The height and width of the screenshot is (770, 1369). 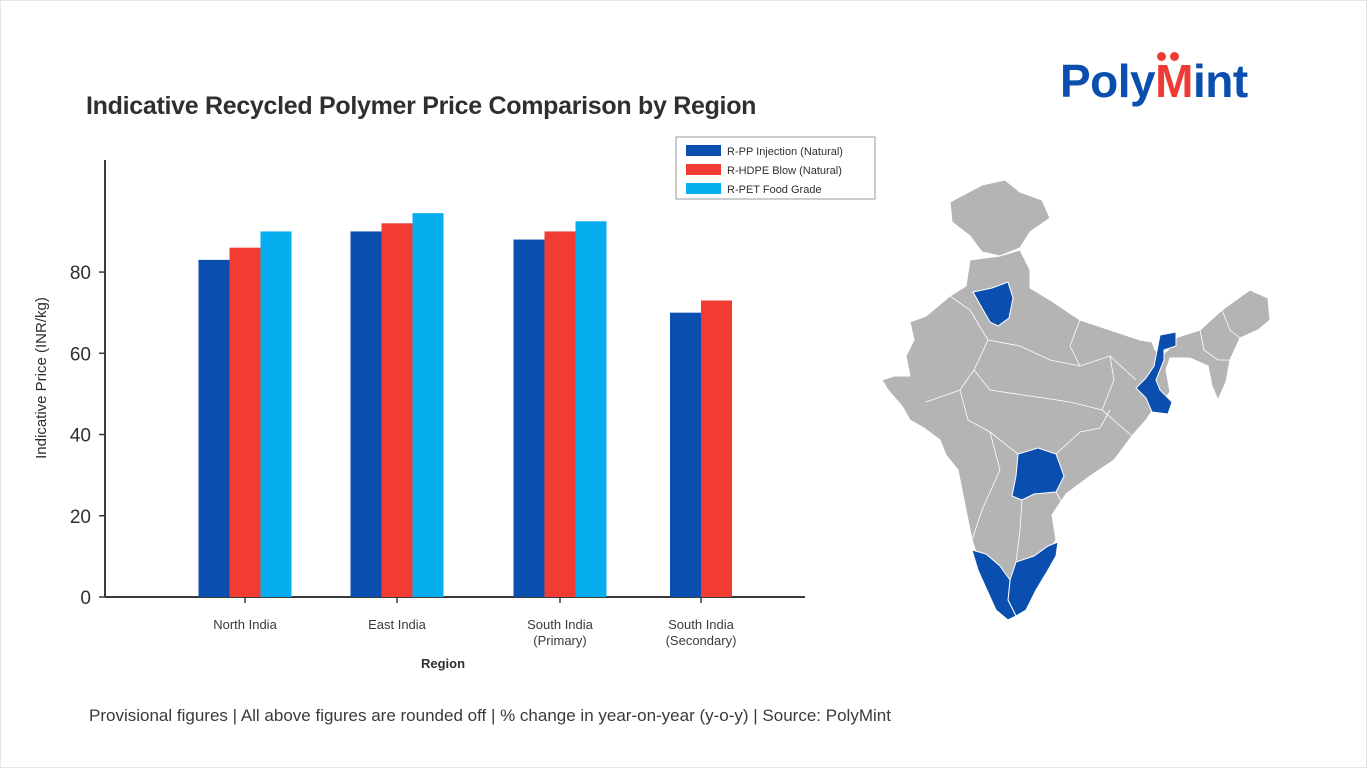 What do you see at coordinates (443, 663) in the screenshot?
I see `x-axis-label: Region` at bounding box center [443, 663].